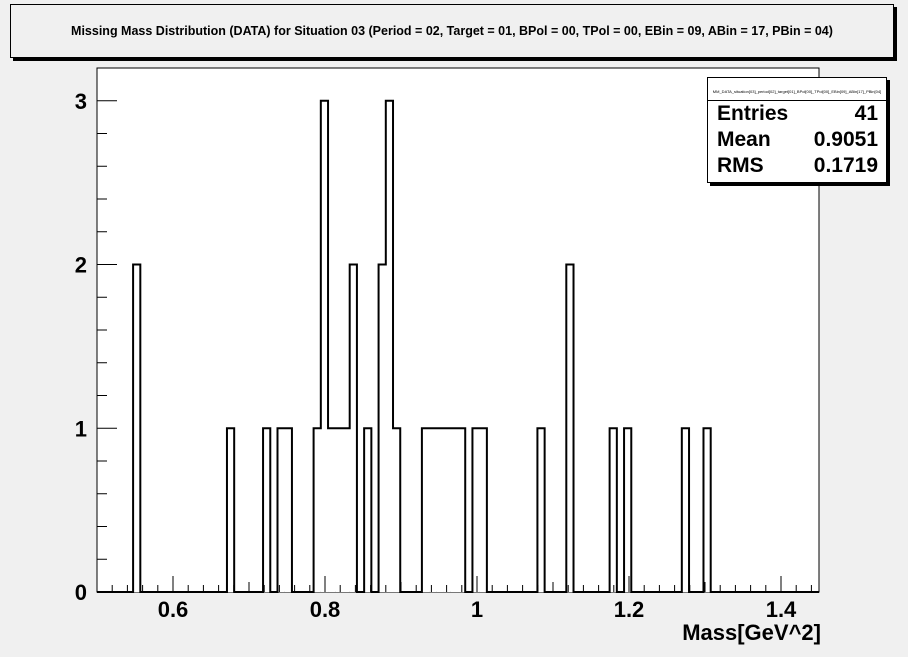 The height and width of the screenshot is (657, 908). What do you see at coordinates (797, 114) in the screenshot?
I see `stats-entries-row: Entries 41` at bounding box center [797, 114].